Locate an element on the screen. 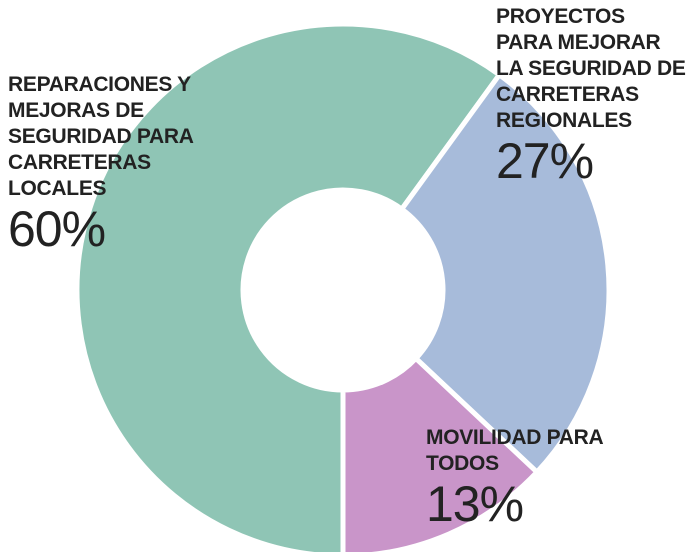 Image resolution: width=687 pixels, height=552 pixels. slice is located at coordinates (440, 453).